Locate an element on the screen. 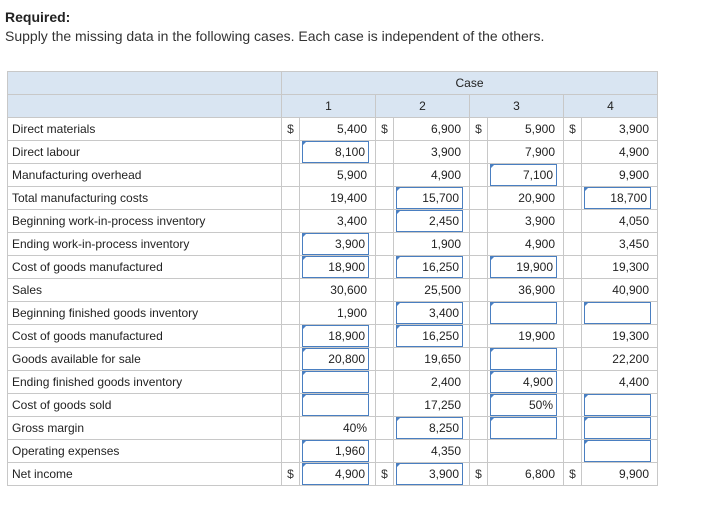 This screenshot has height=511, width=707. case-1-cell: 4,900 is located at coordinates (337, 474).